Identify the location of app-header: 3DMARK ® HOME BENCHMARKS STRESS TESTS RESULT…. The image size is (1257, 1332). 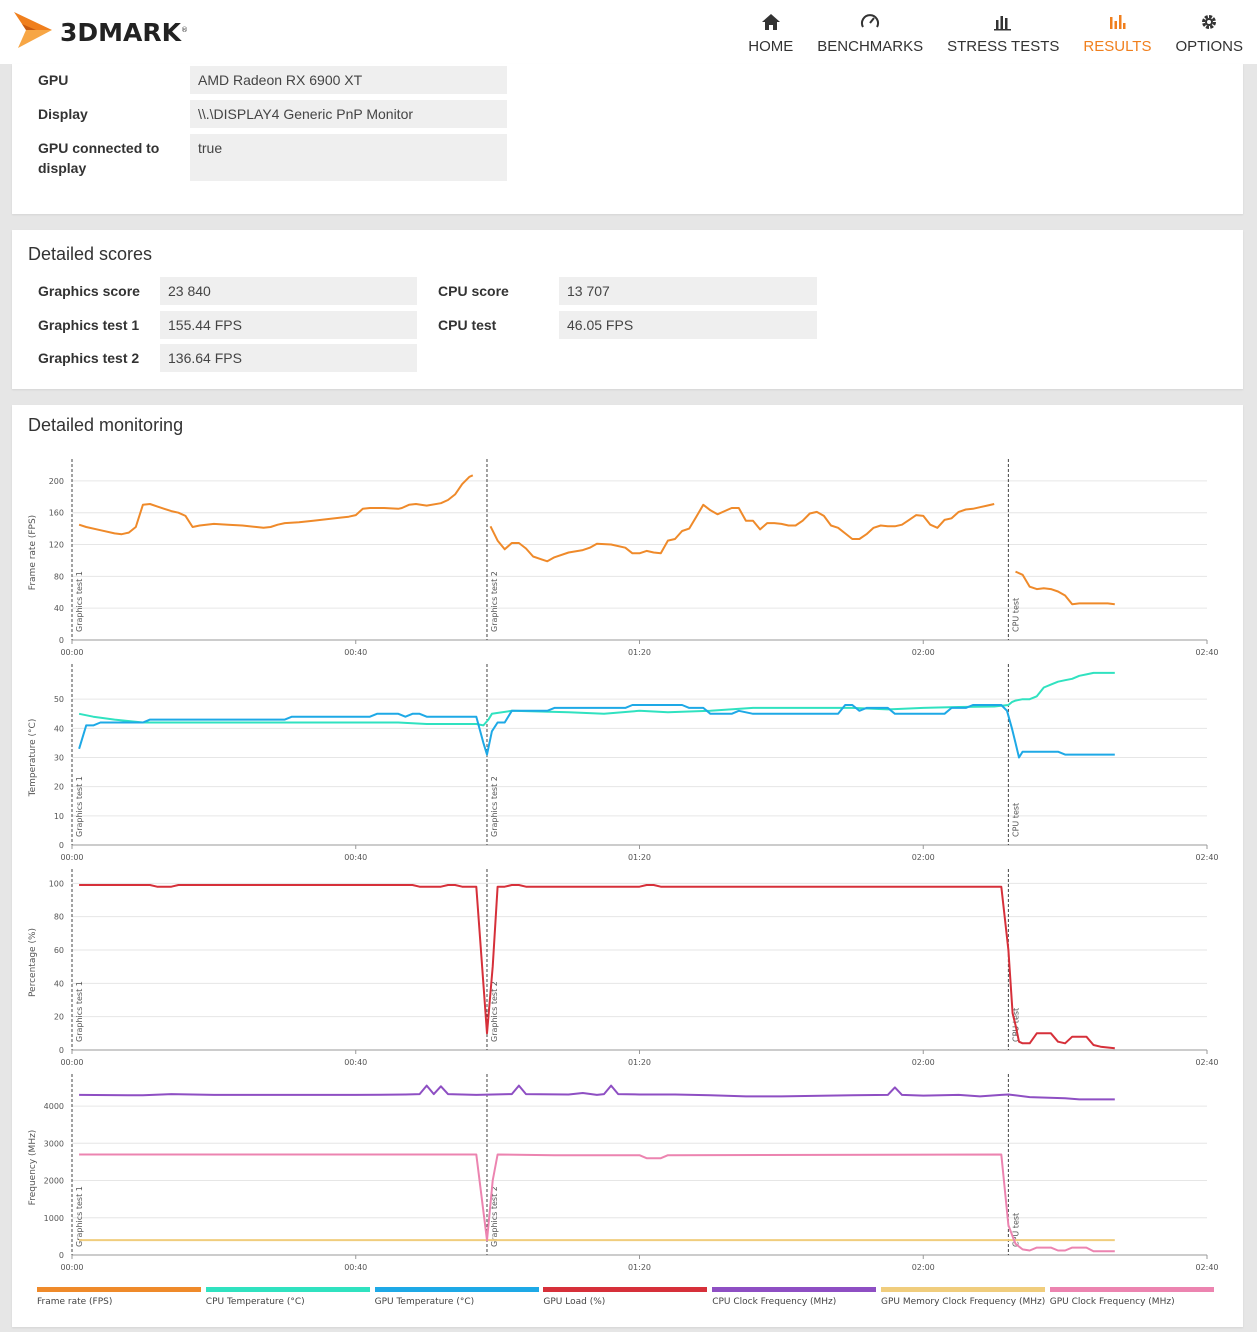
(628, 32).